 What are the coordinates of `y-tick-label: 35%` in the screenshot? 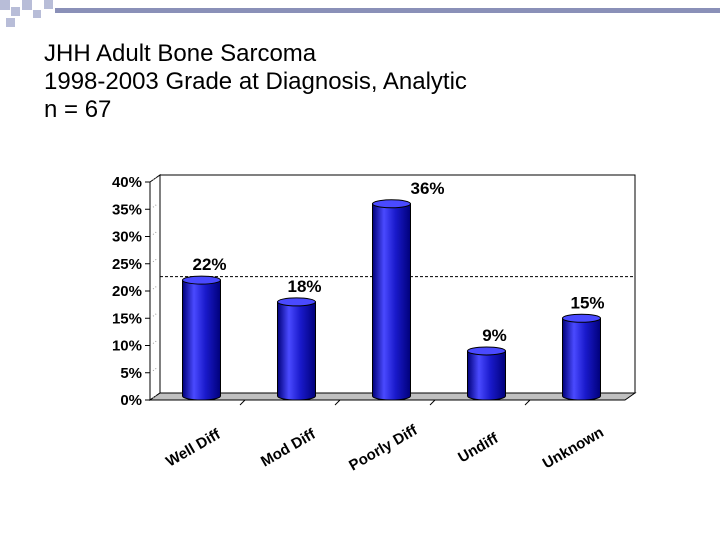 It's located at (127, 209).